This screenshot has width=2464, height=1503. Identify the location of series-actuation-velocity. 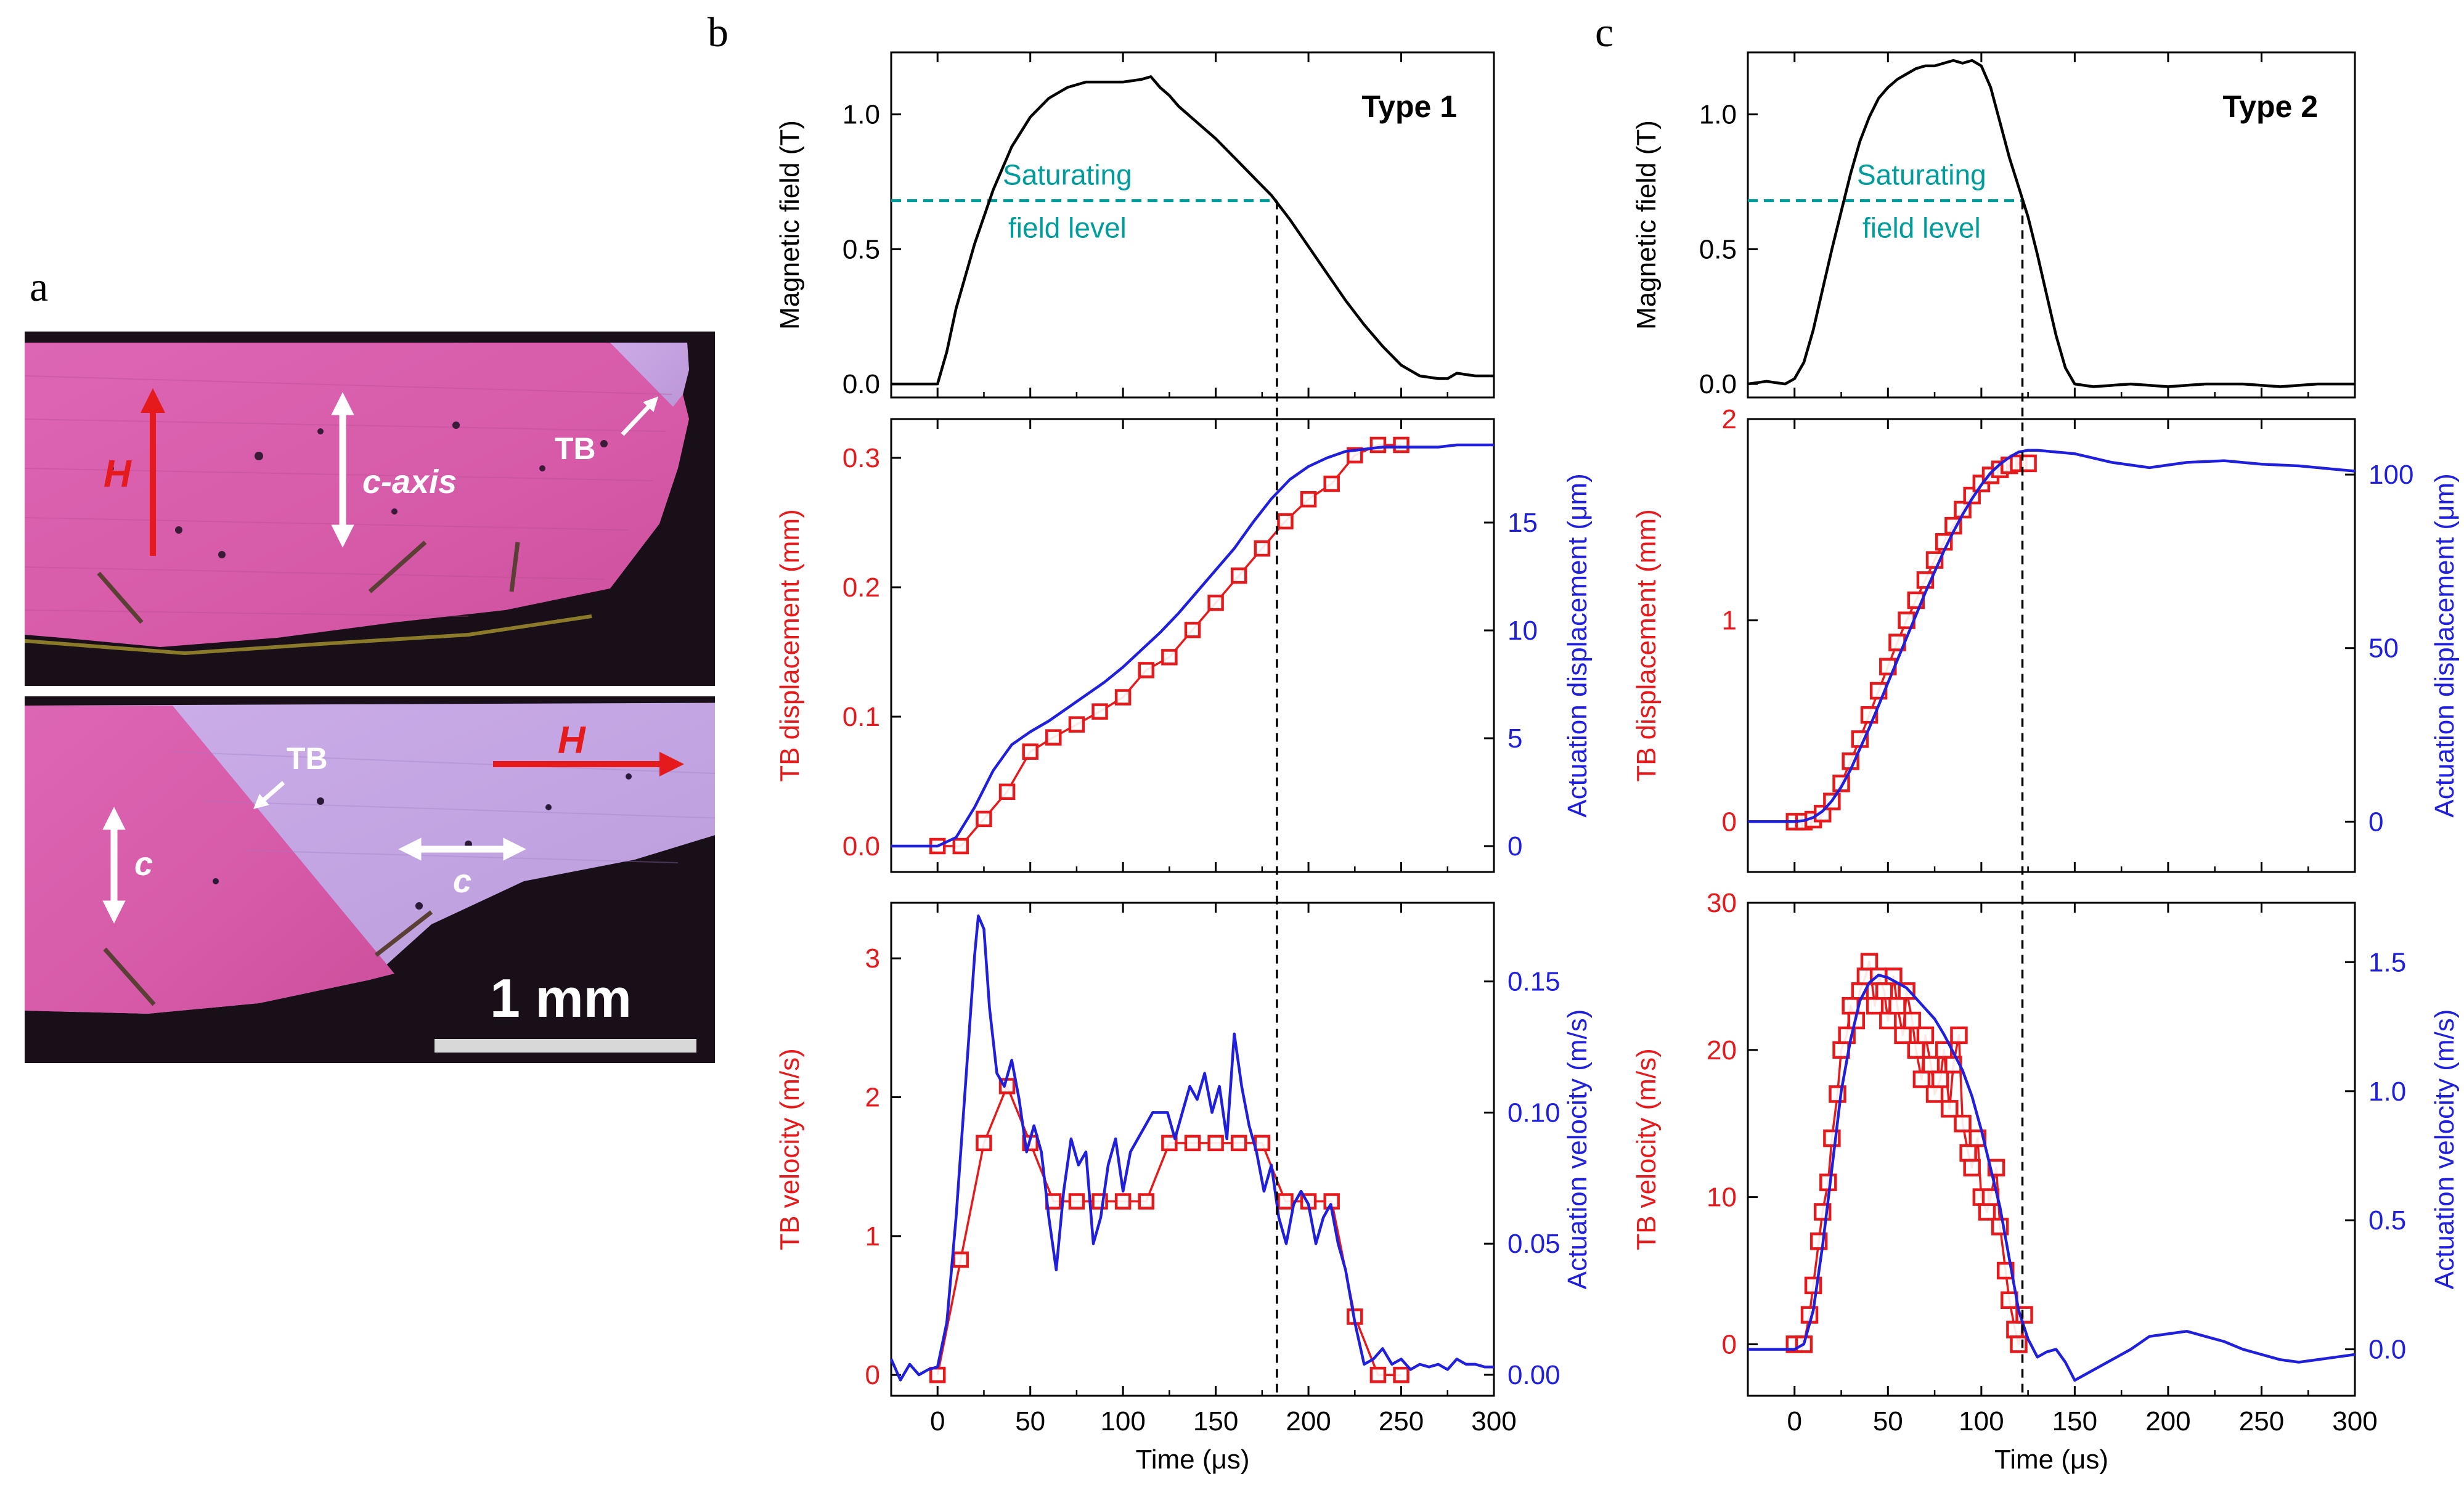
(1191, 1148).